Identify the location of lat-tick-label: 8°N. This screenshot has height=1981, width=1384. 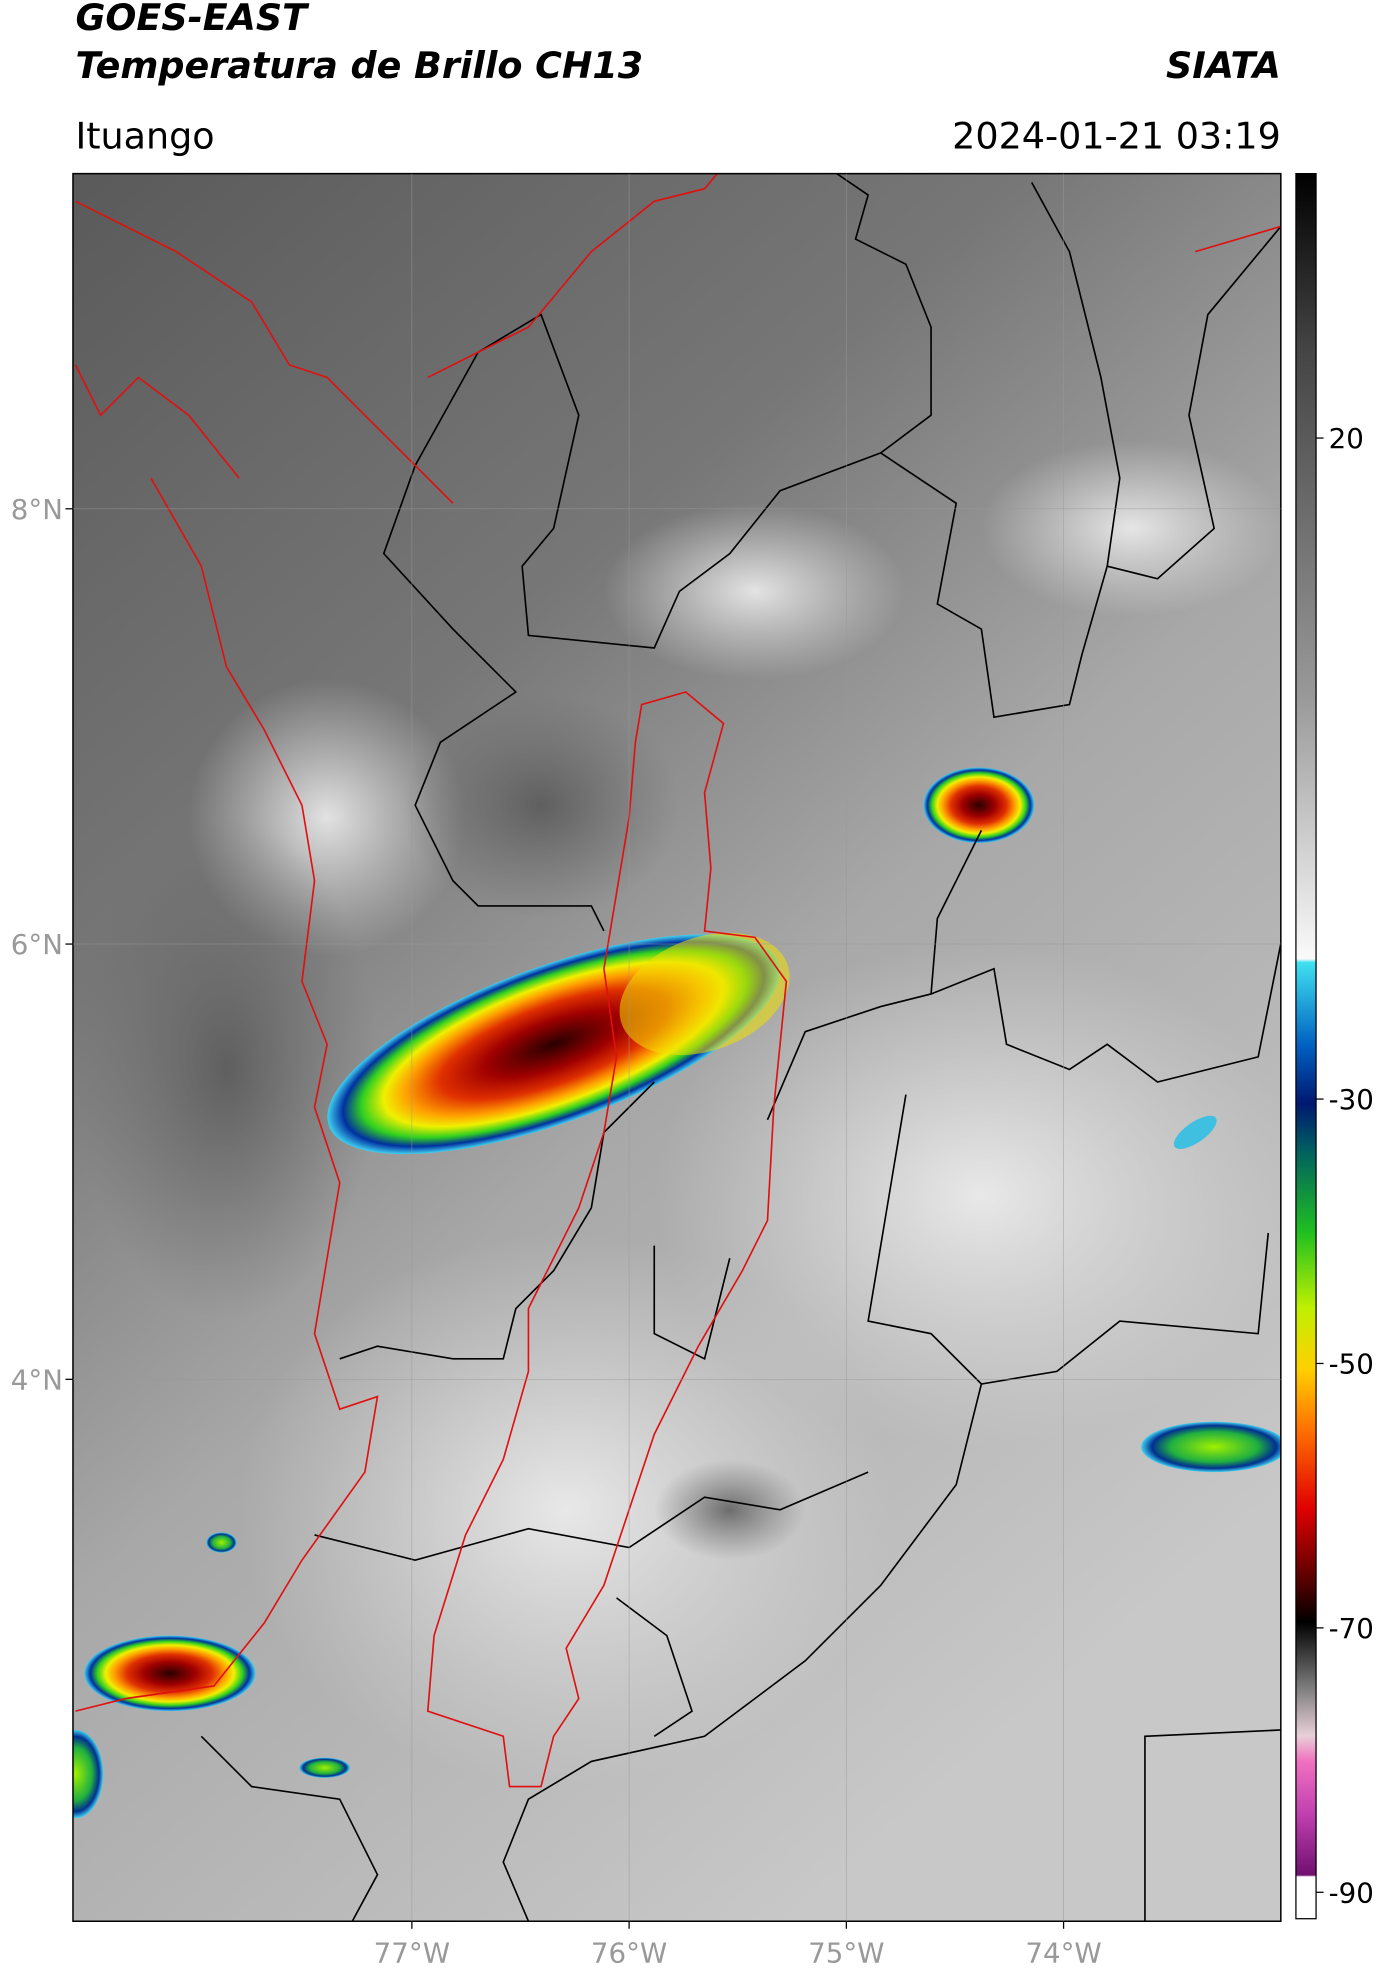
(37, 509).